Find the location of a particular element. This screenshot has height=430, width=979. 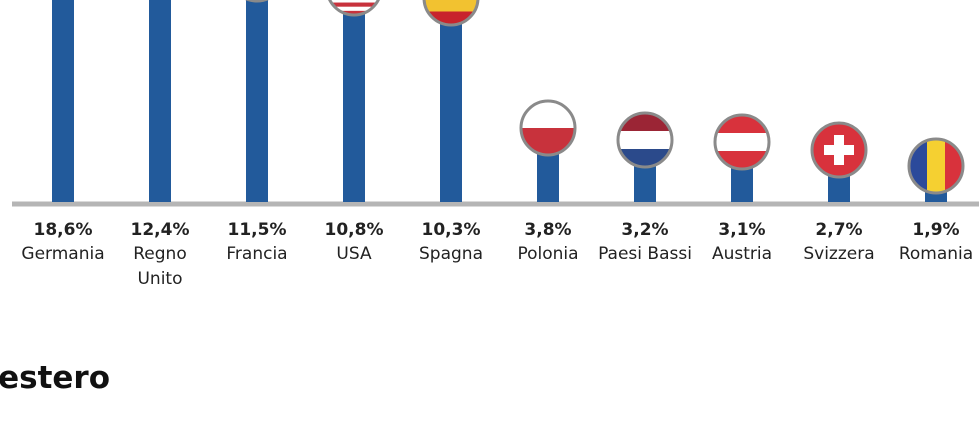

category-name: Austria is located at coordinates (742, 254).